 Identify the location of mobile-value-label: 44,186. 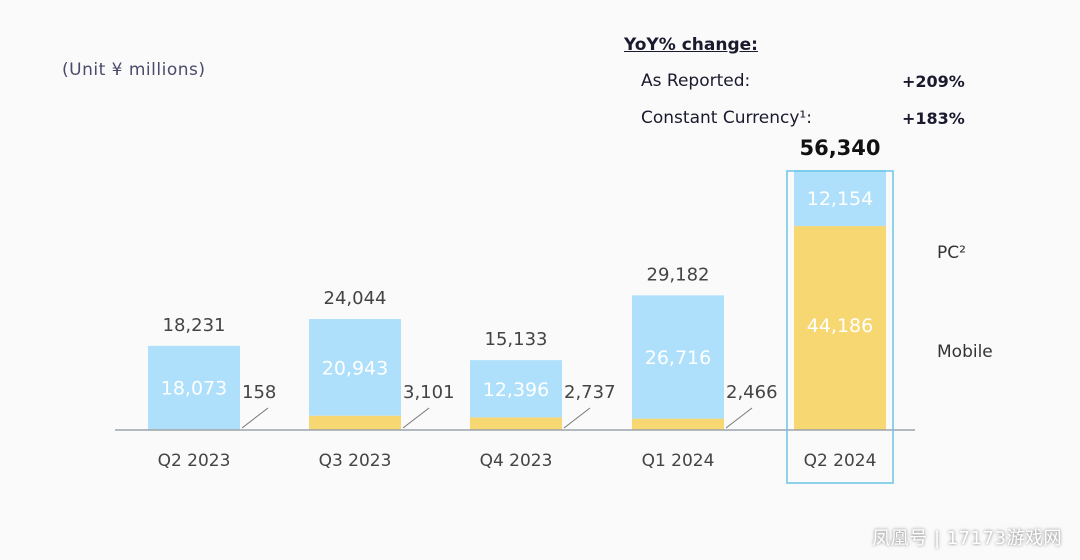
(840, 326).